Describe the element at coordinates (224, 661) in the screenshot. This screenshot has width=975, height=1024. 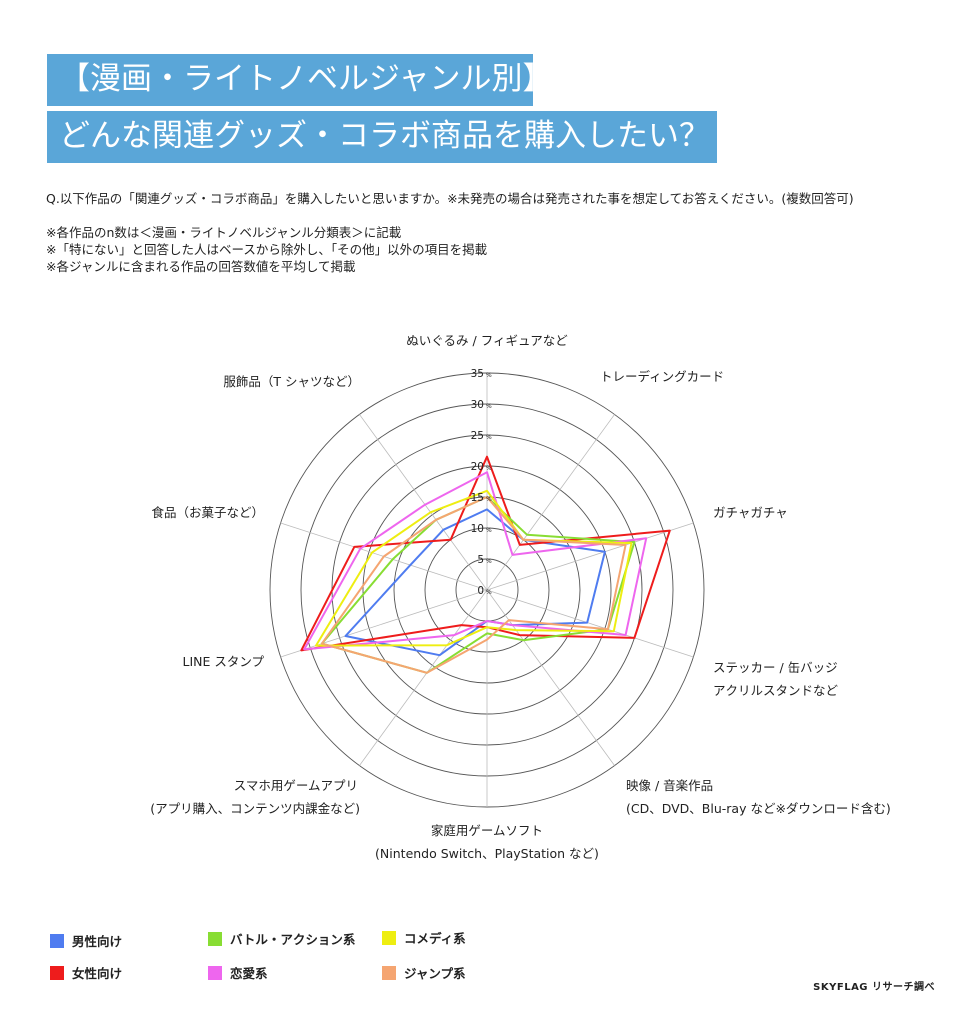
I see `axis-label: LINE スタンプ` at that location.